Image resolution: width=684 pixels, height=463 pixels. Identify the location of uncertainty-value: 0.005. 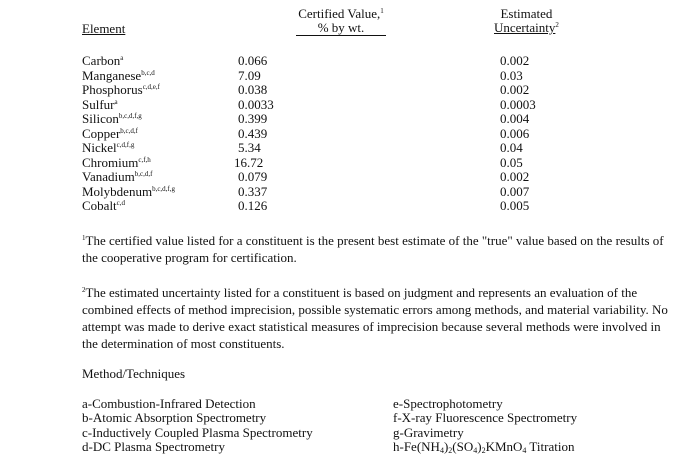
(515, 205).